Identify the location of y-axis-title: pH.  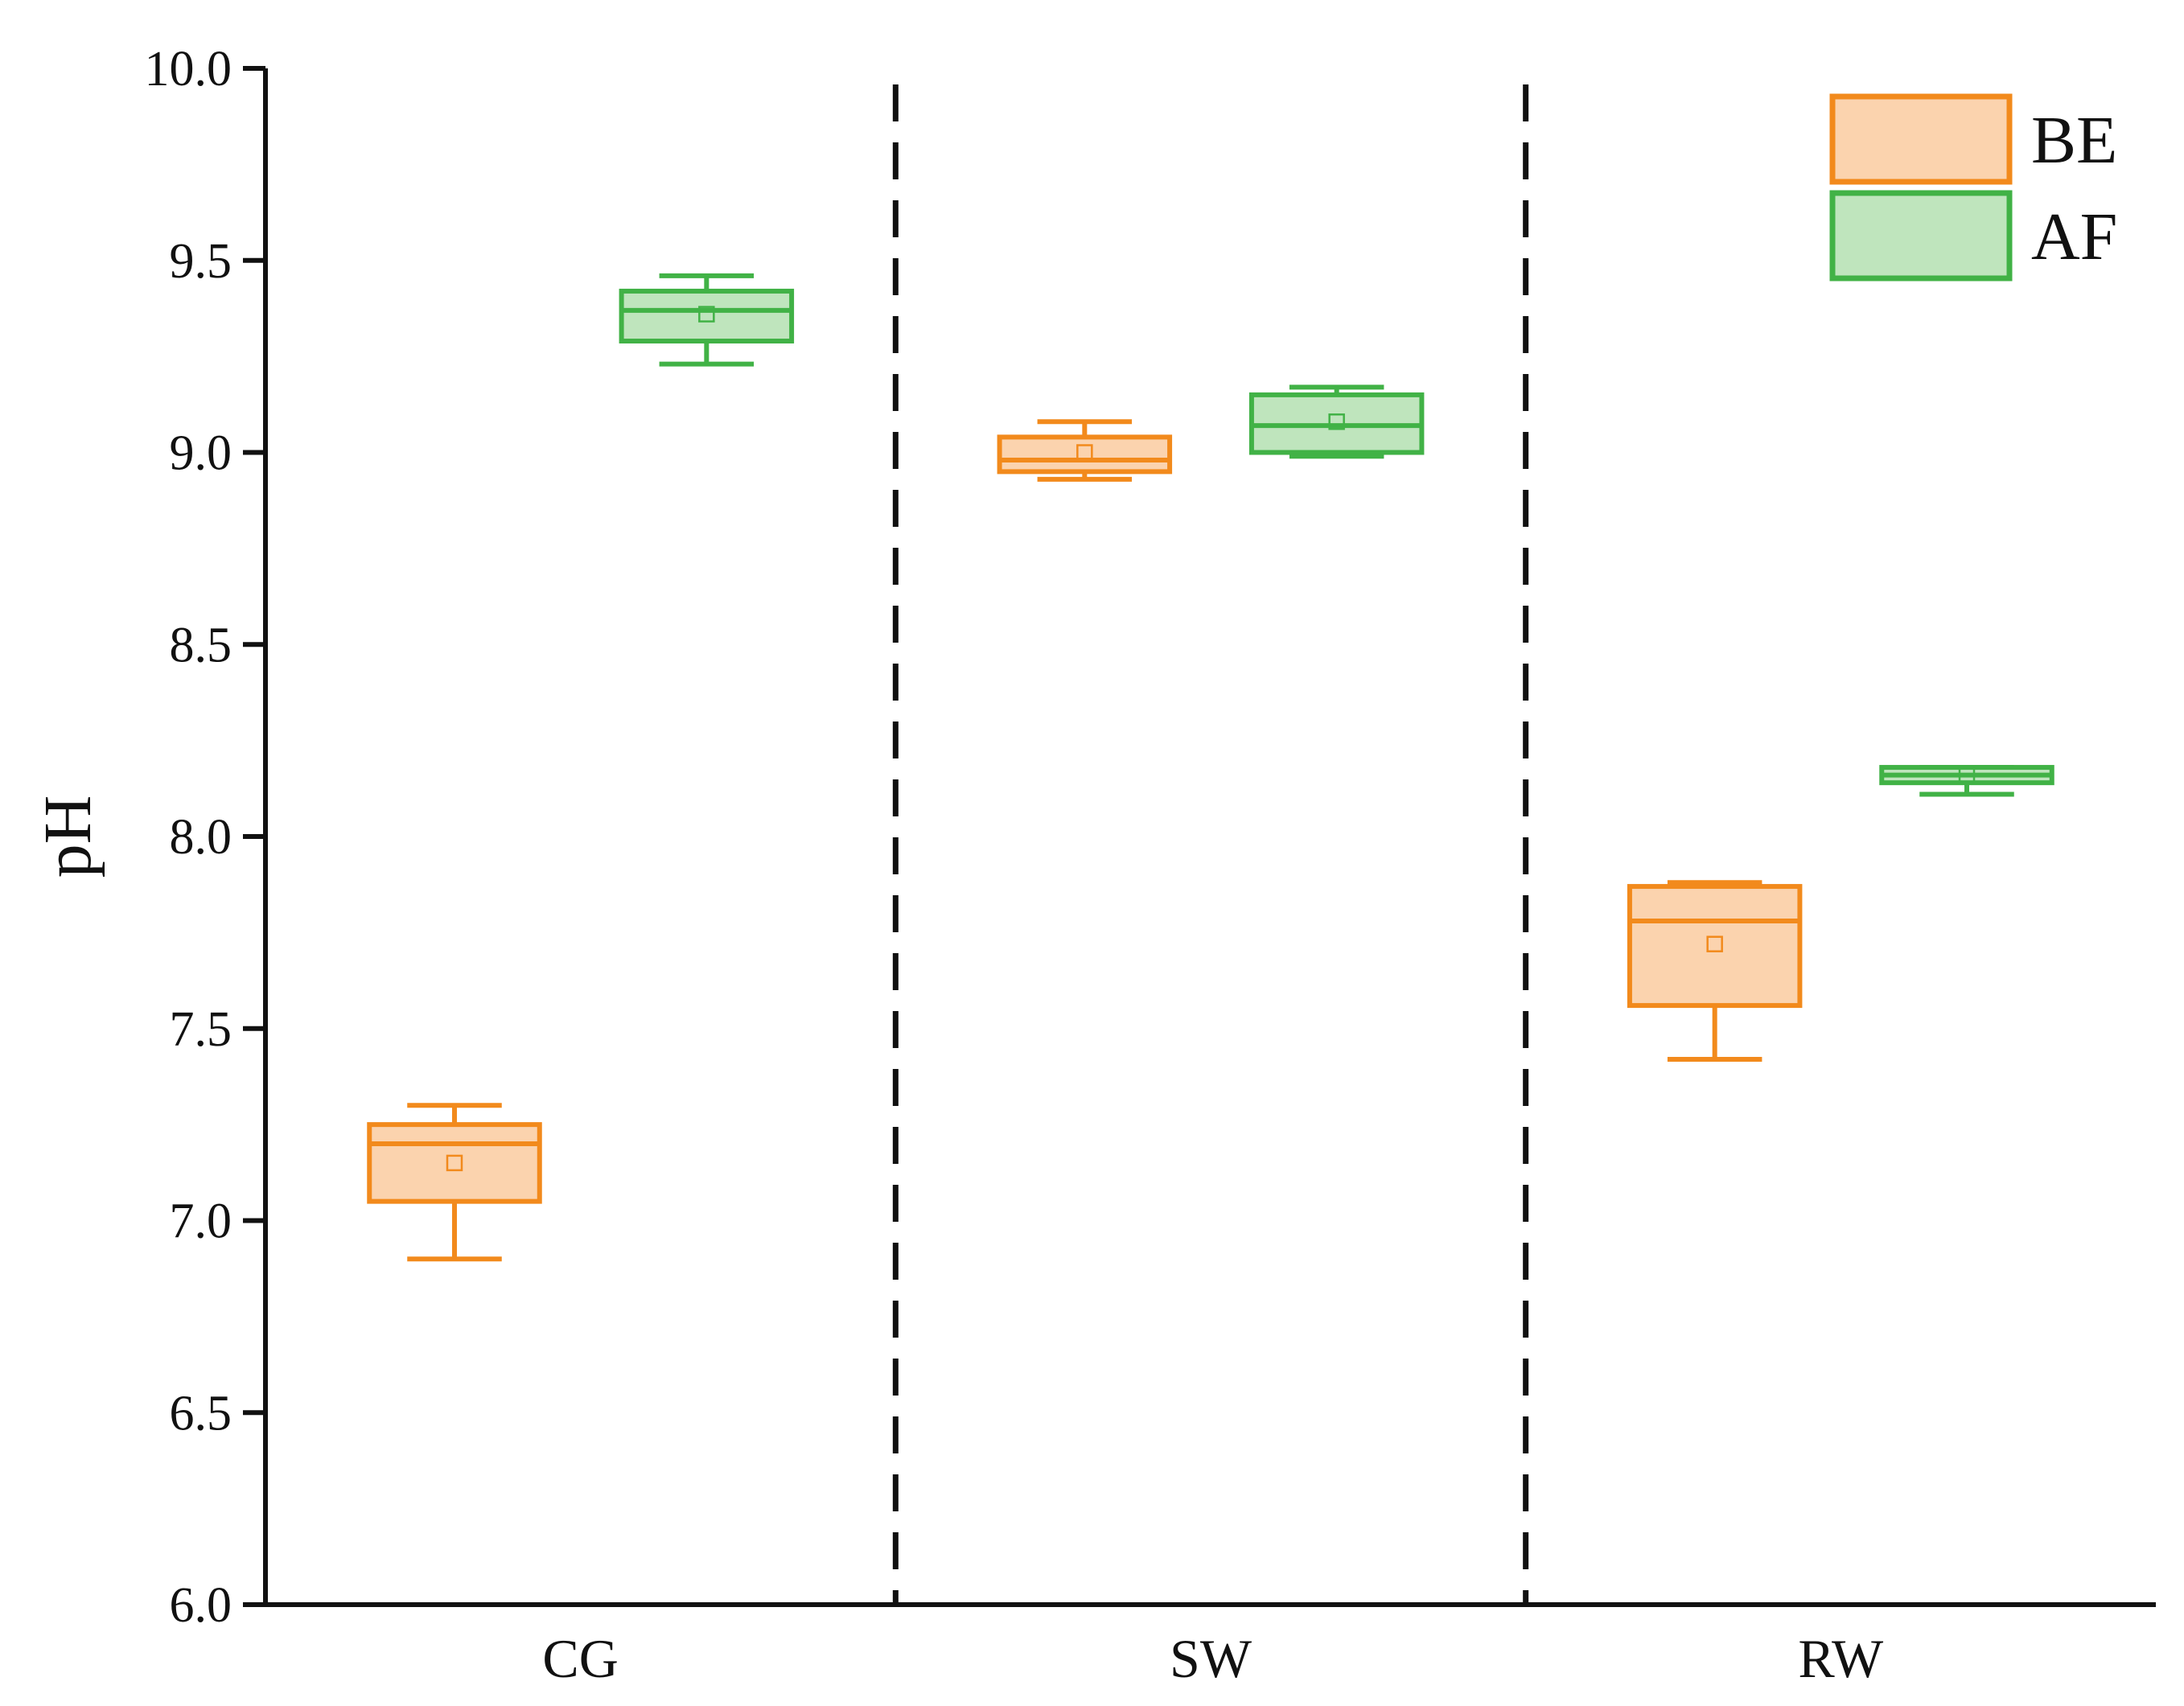
(68, 836).